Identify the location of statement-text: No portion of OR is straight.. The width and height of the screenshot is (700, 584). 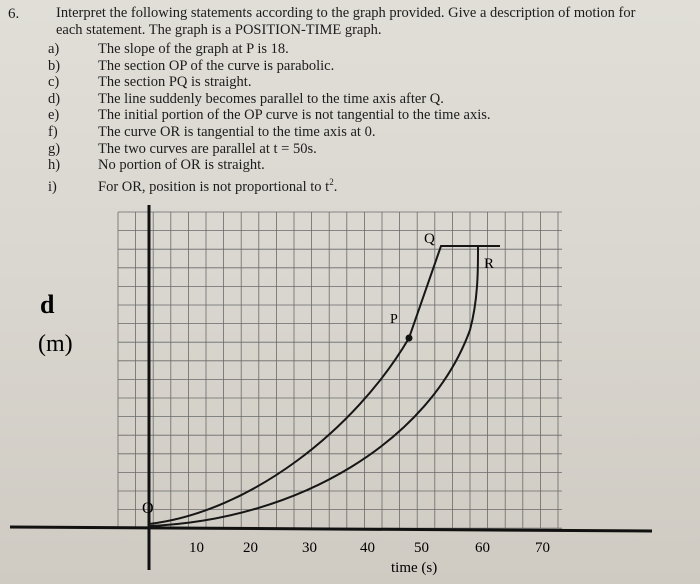
(181, 165).